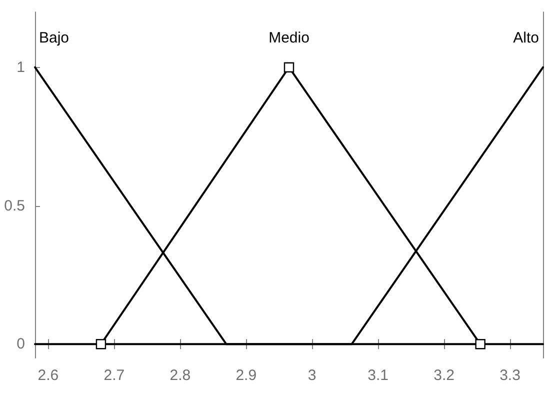 This screenshot has height=406, width=546. What do you see at coordinates (444, 375) in the screenshot?
I see `x-tick-label: 3.2` at bounding box center [444, 375].